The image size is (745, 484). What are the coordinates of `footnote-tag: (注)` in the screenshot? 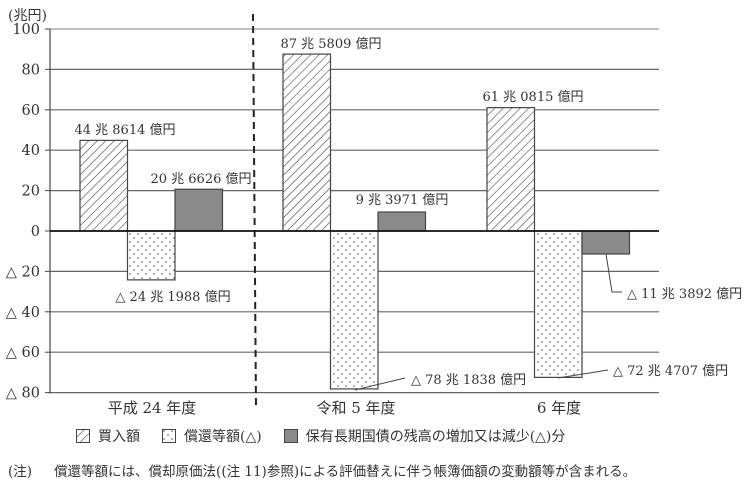 It's located at (20, 472).